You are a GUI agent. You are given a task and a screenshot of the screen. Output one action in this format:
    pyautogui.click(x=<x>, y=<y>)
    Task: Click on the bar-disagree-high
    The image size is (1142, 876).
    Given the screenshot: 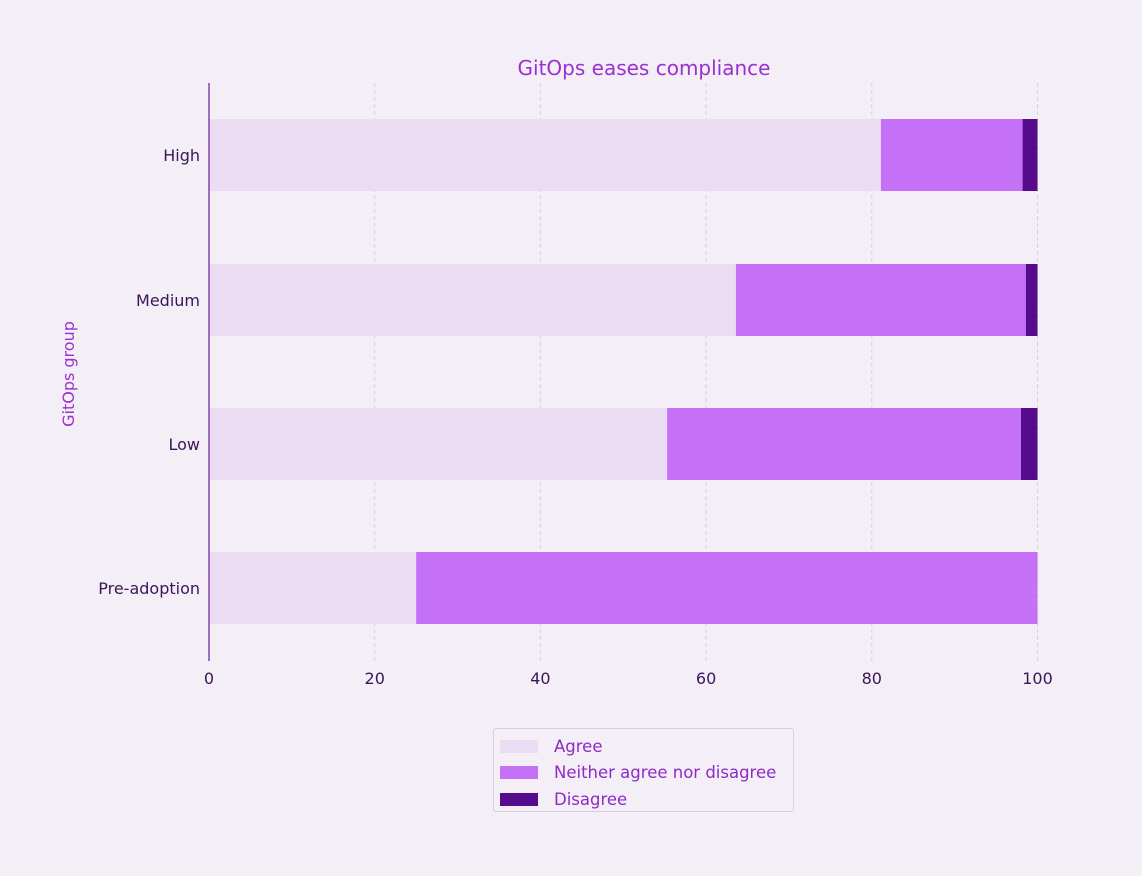 What is the action you would take?
    pyautogui.click(x=1030, y=155)
    